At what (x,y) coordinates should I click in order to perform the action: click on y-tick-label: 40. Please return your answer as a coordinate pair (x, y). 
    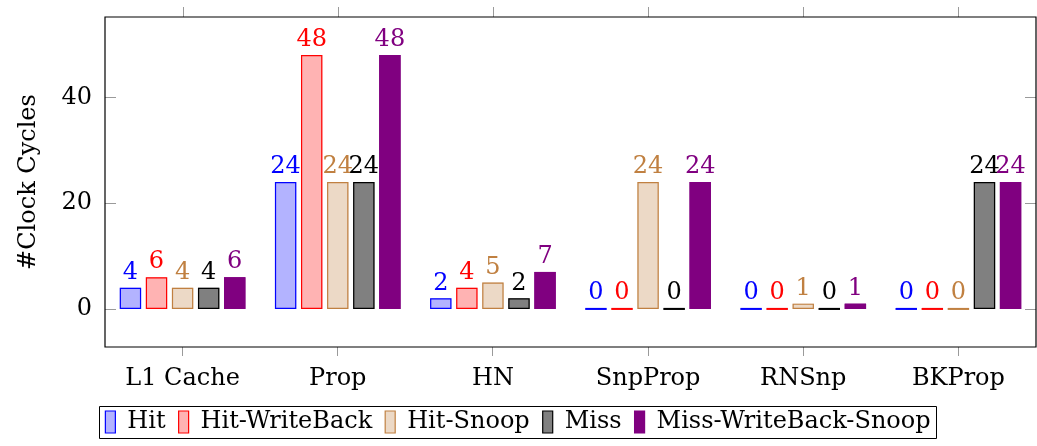
    Looking at the image, I should click on (76, 95).